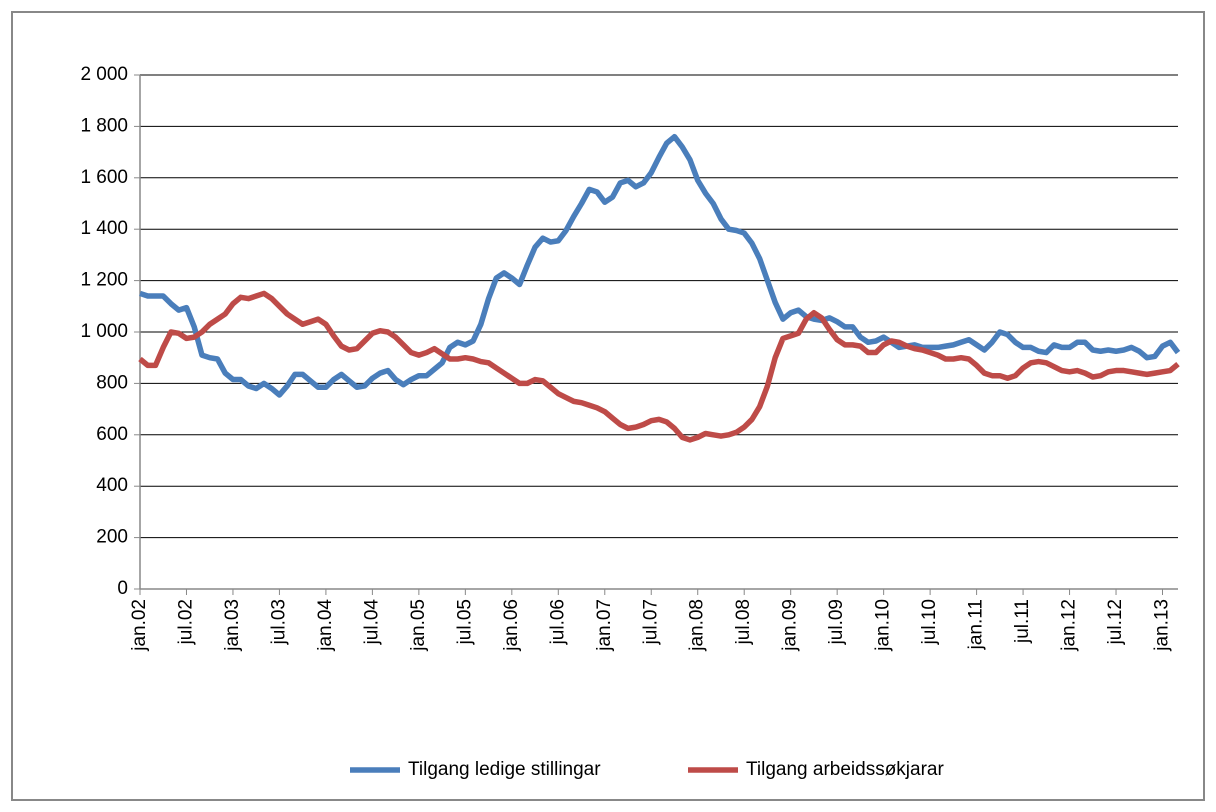  I want to click on x-tick-label: jul.10, so click(929, 622).